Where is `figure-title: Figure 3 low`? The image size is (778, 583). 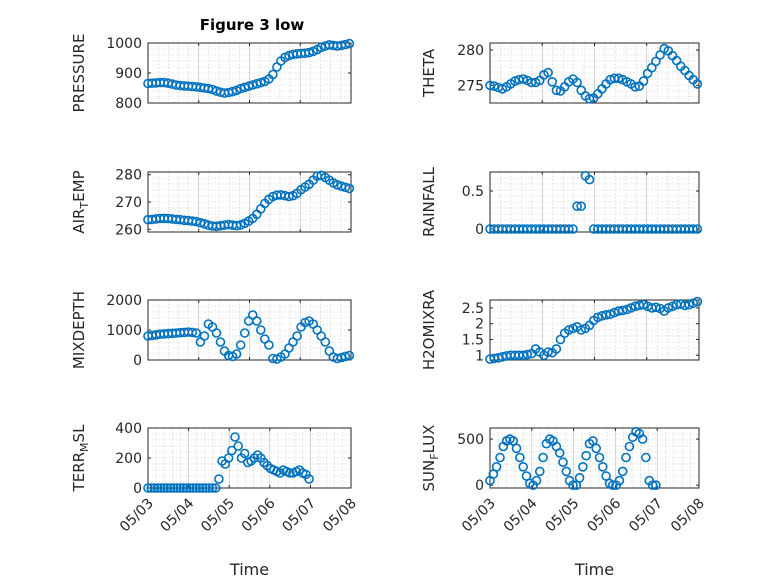 figure-title: Figure 3 low is located at coordinates (252, 25).